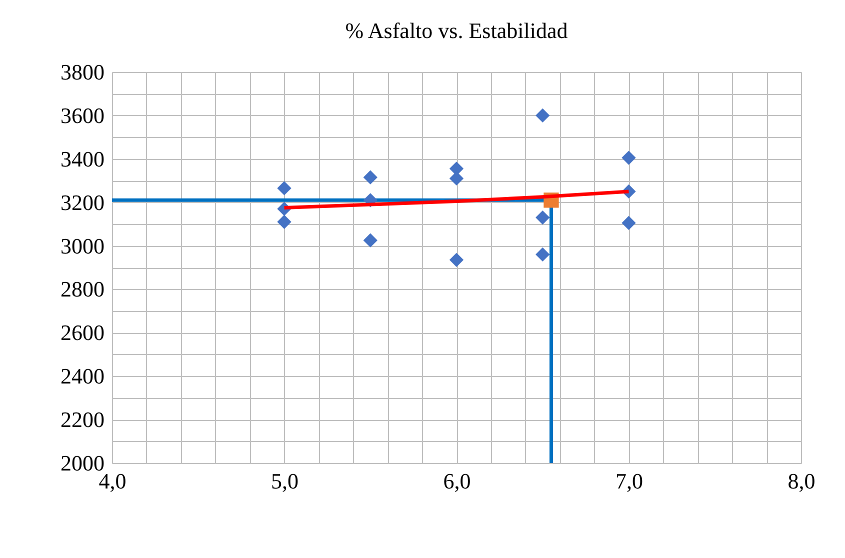 The height and width of the screenshot is (558, 845). What do you see at coordinates (802, 481) in the screenshot?
I see `x-tick-label: 8,0` at bounding box center [802, 481].